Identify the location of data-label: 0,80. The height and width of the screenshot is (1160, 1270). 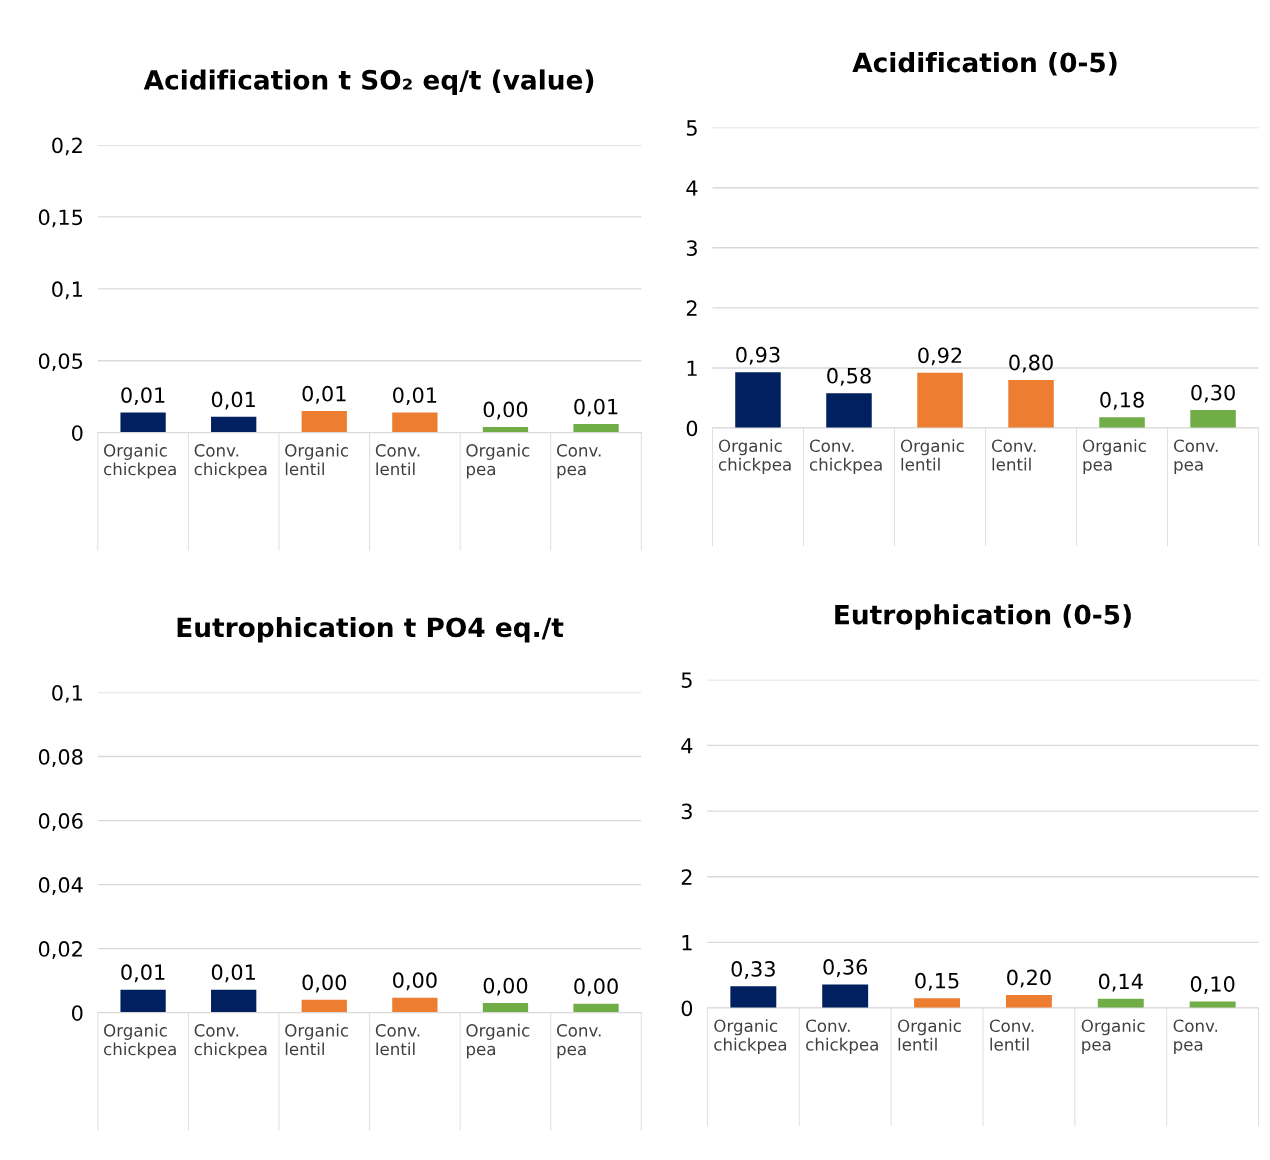
(1031, 363).